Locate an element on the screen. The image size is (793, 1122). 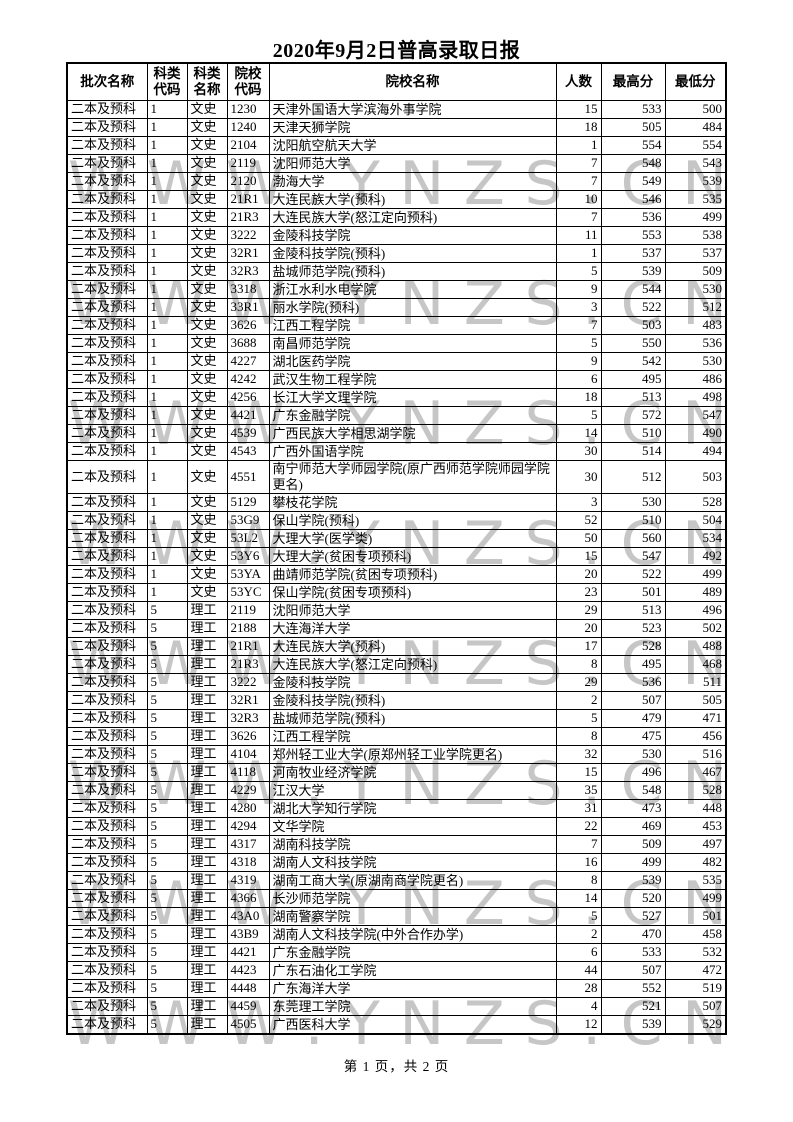
college-name-cell: 东莞理工学院 is located at coordinates (412, 1006).